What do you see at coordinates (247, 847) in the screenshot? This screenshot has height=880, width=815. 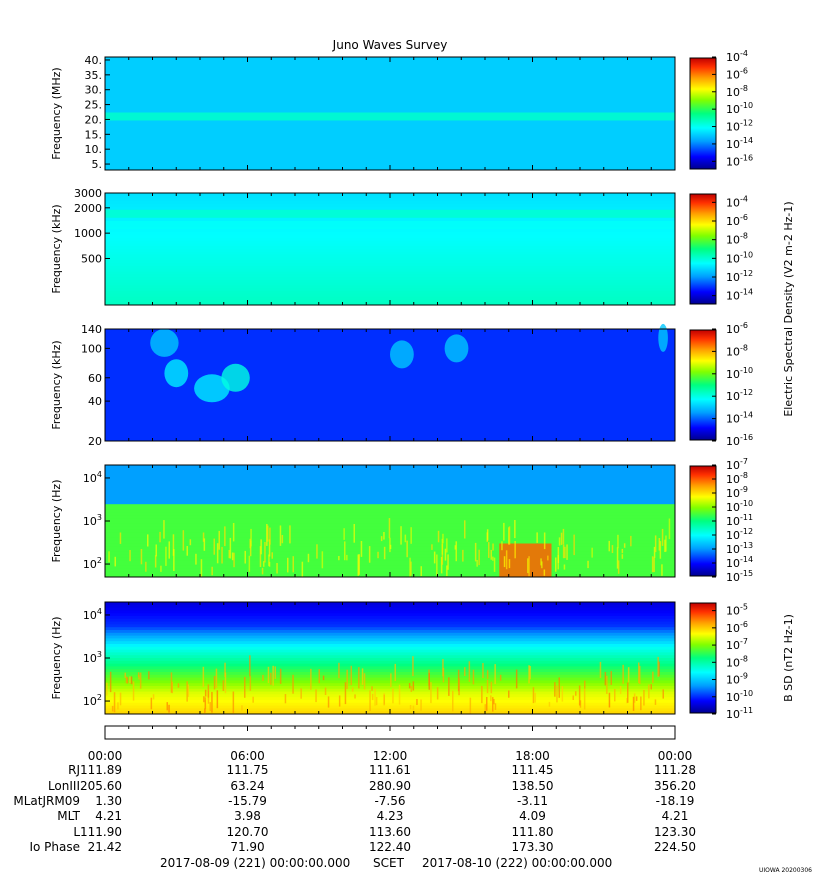 I see `ephemeris-value: 71.90` at bounding box center [247, 847].